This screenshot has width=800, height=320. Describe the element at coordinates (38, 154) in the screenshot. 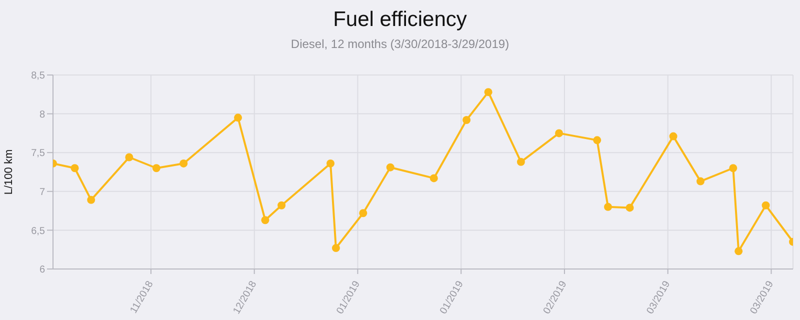

I see `y-tick-label: 7,5` at that location.